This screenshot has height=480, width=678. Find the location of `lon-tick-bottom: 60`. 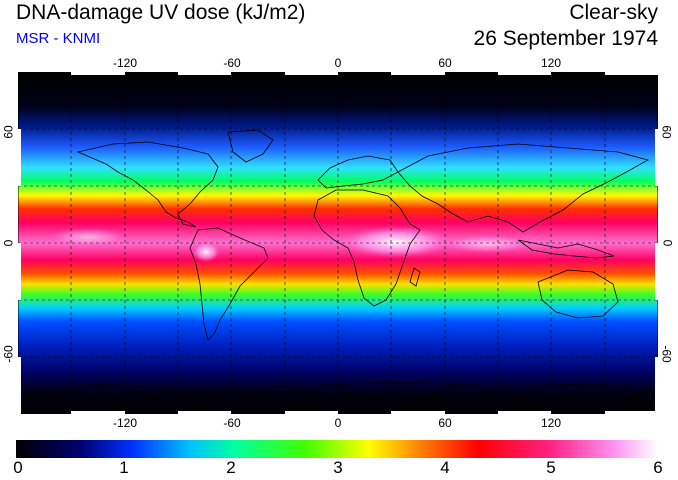

lon-tick-bottom: 60 is located at coordinates (445, 423).